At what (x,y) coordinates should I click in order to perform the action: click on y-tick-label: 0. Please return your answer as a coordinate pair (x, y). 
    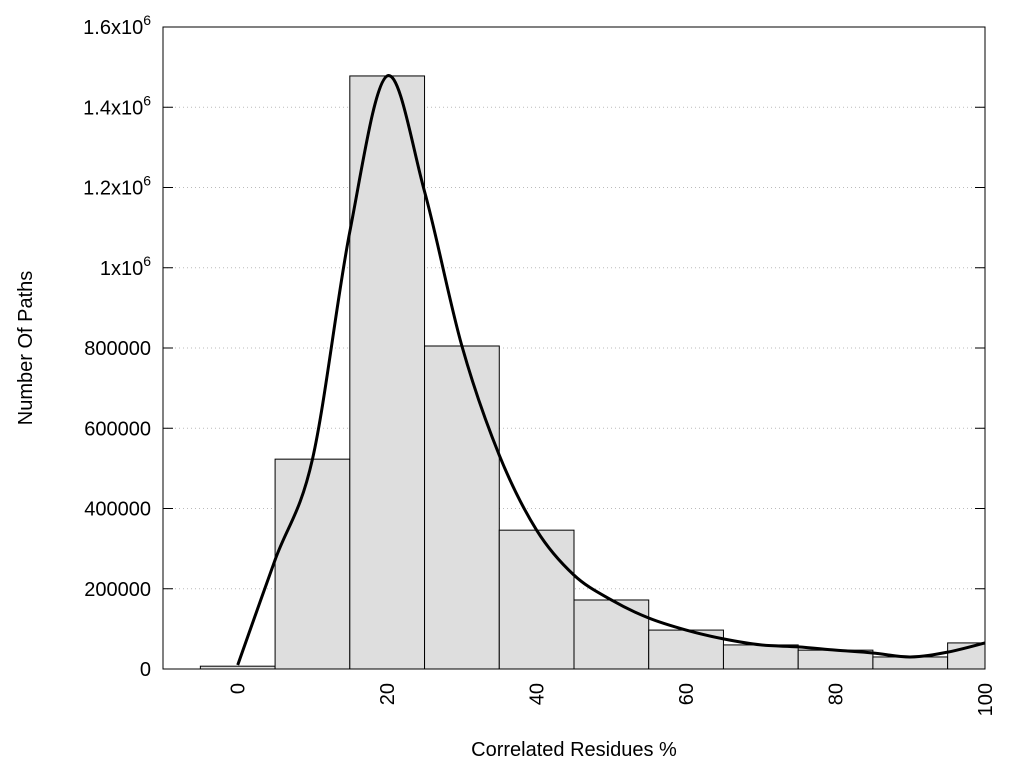
    Looking at the image, I should click on (145, 670).